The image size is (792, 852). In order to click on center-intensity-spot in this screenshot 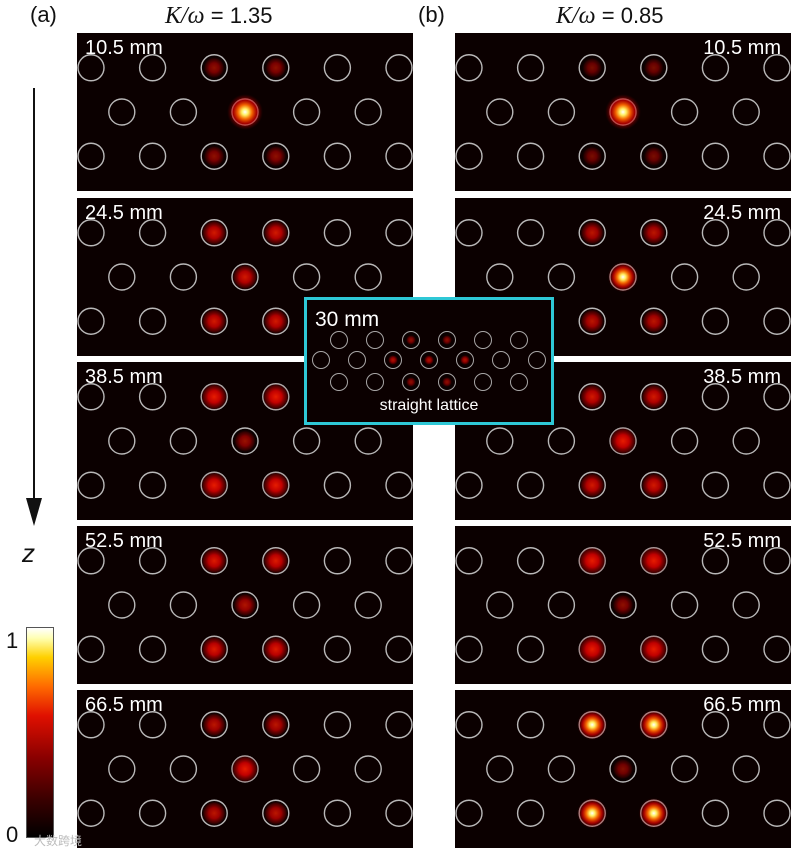, I will do `click(623, 112)`.